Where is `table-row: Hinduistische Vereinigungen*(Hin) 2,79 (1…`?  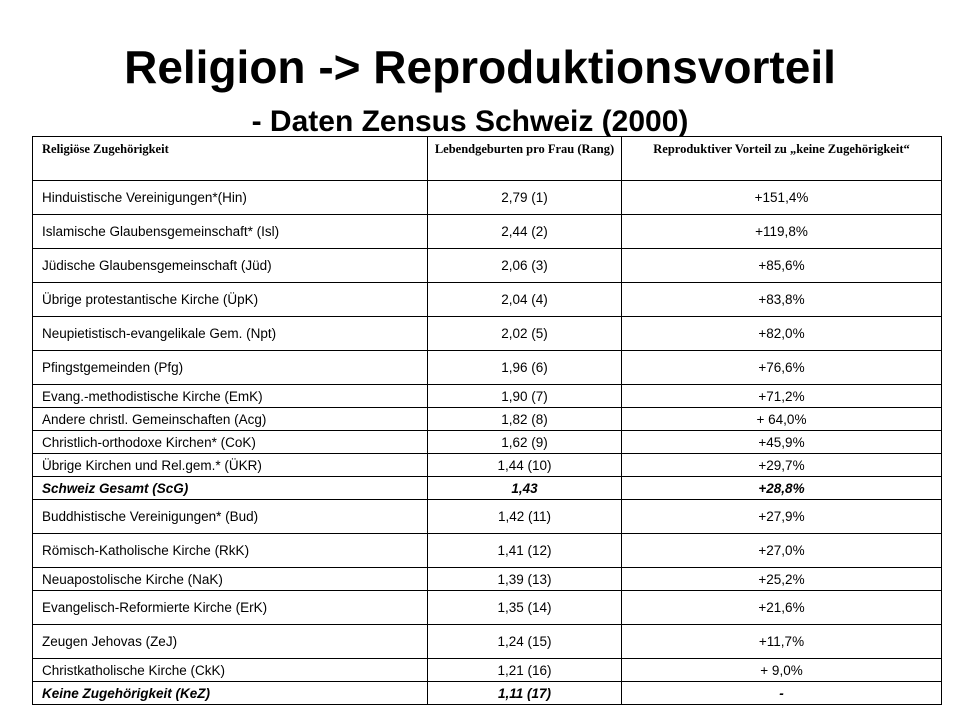
table-row: Hinduistische Vereinigungen*(Hin) 2,79 (1… is located at coordinates (487, 197).